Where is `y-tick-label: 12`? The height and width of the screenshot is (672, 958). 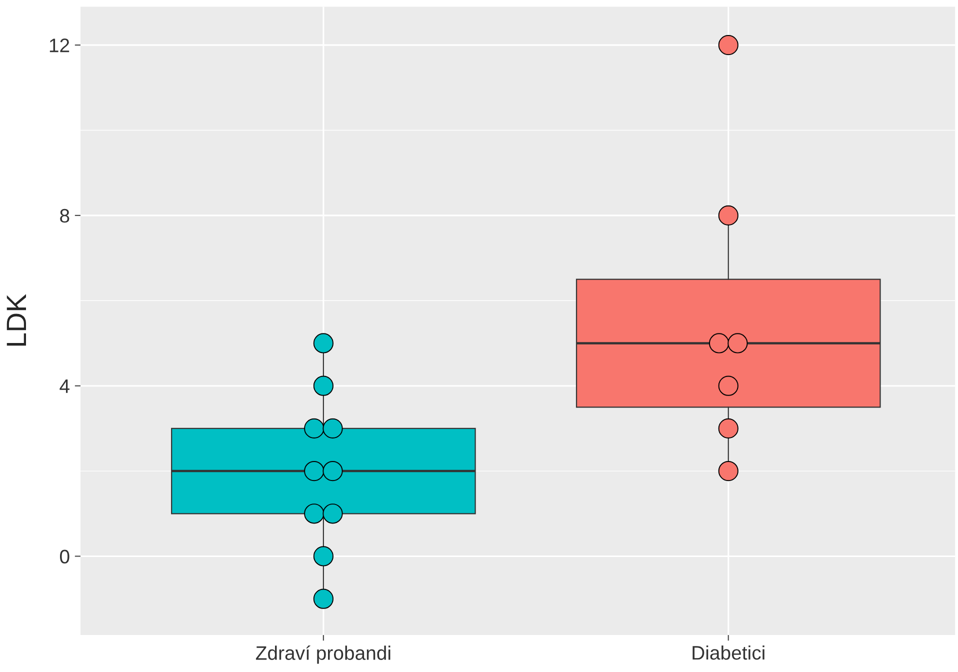 y-tick-label: 12 is located at coordinates (60, 45).